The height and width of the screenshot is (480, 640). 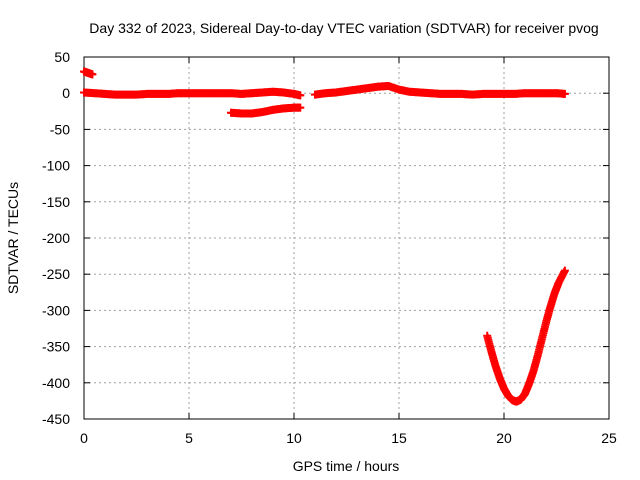 What do you see at coordinates (294, 438) in the screenshot?
I see `x-tick-label: 10` at bounding box center [294, 438].